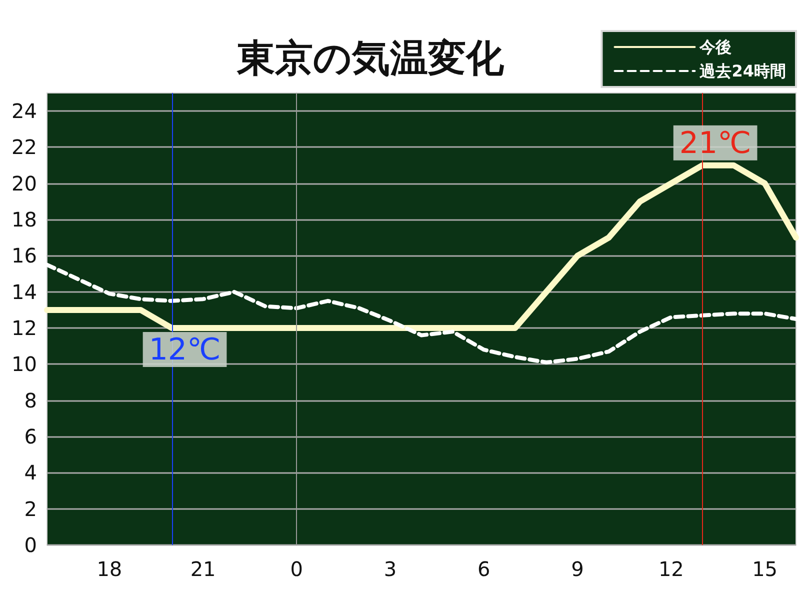  What do you see at coordinates (370, 58) in the screenshot?
I see `chart-title: 東京の気温変化` at bounding box center [370, 58].